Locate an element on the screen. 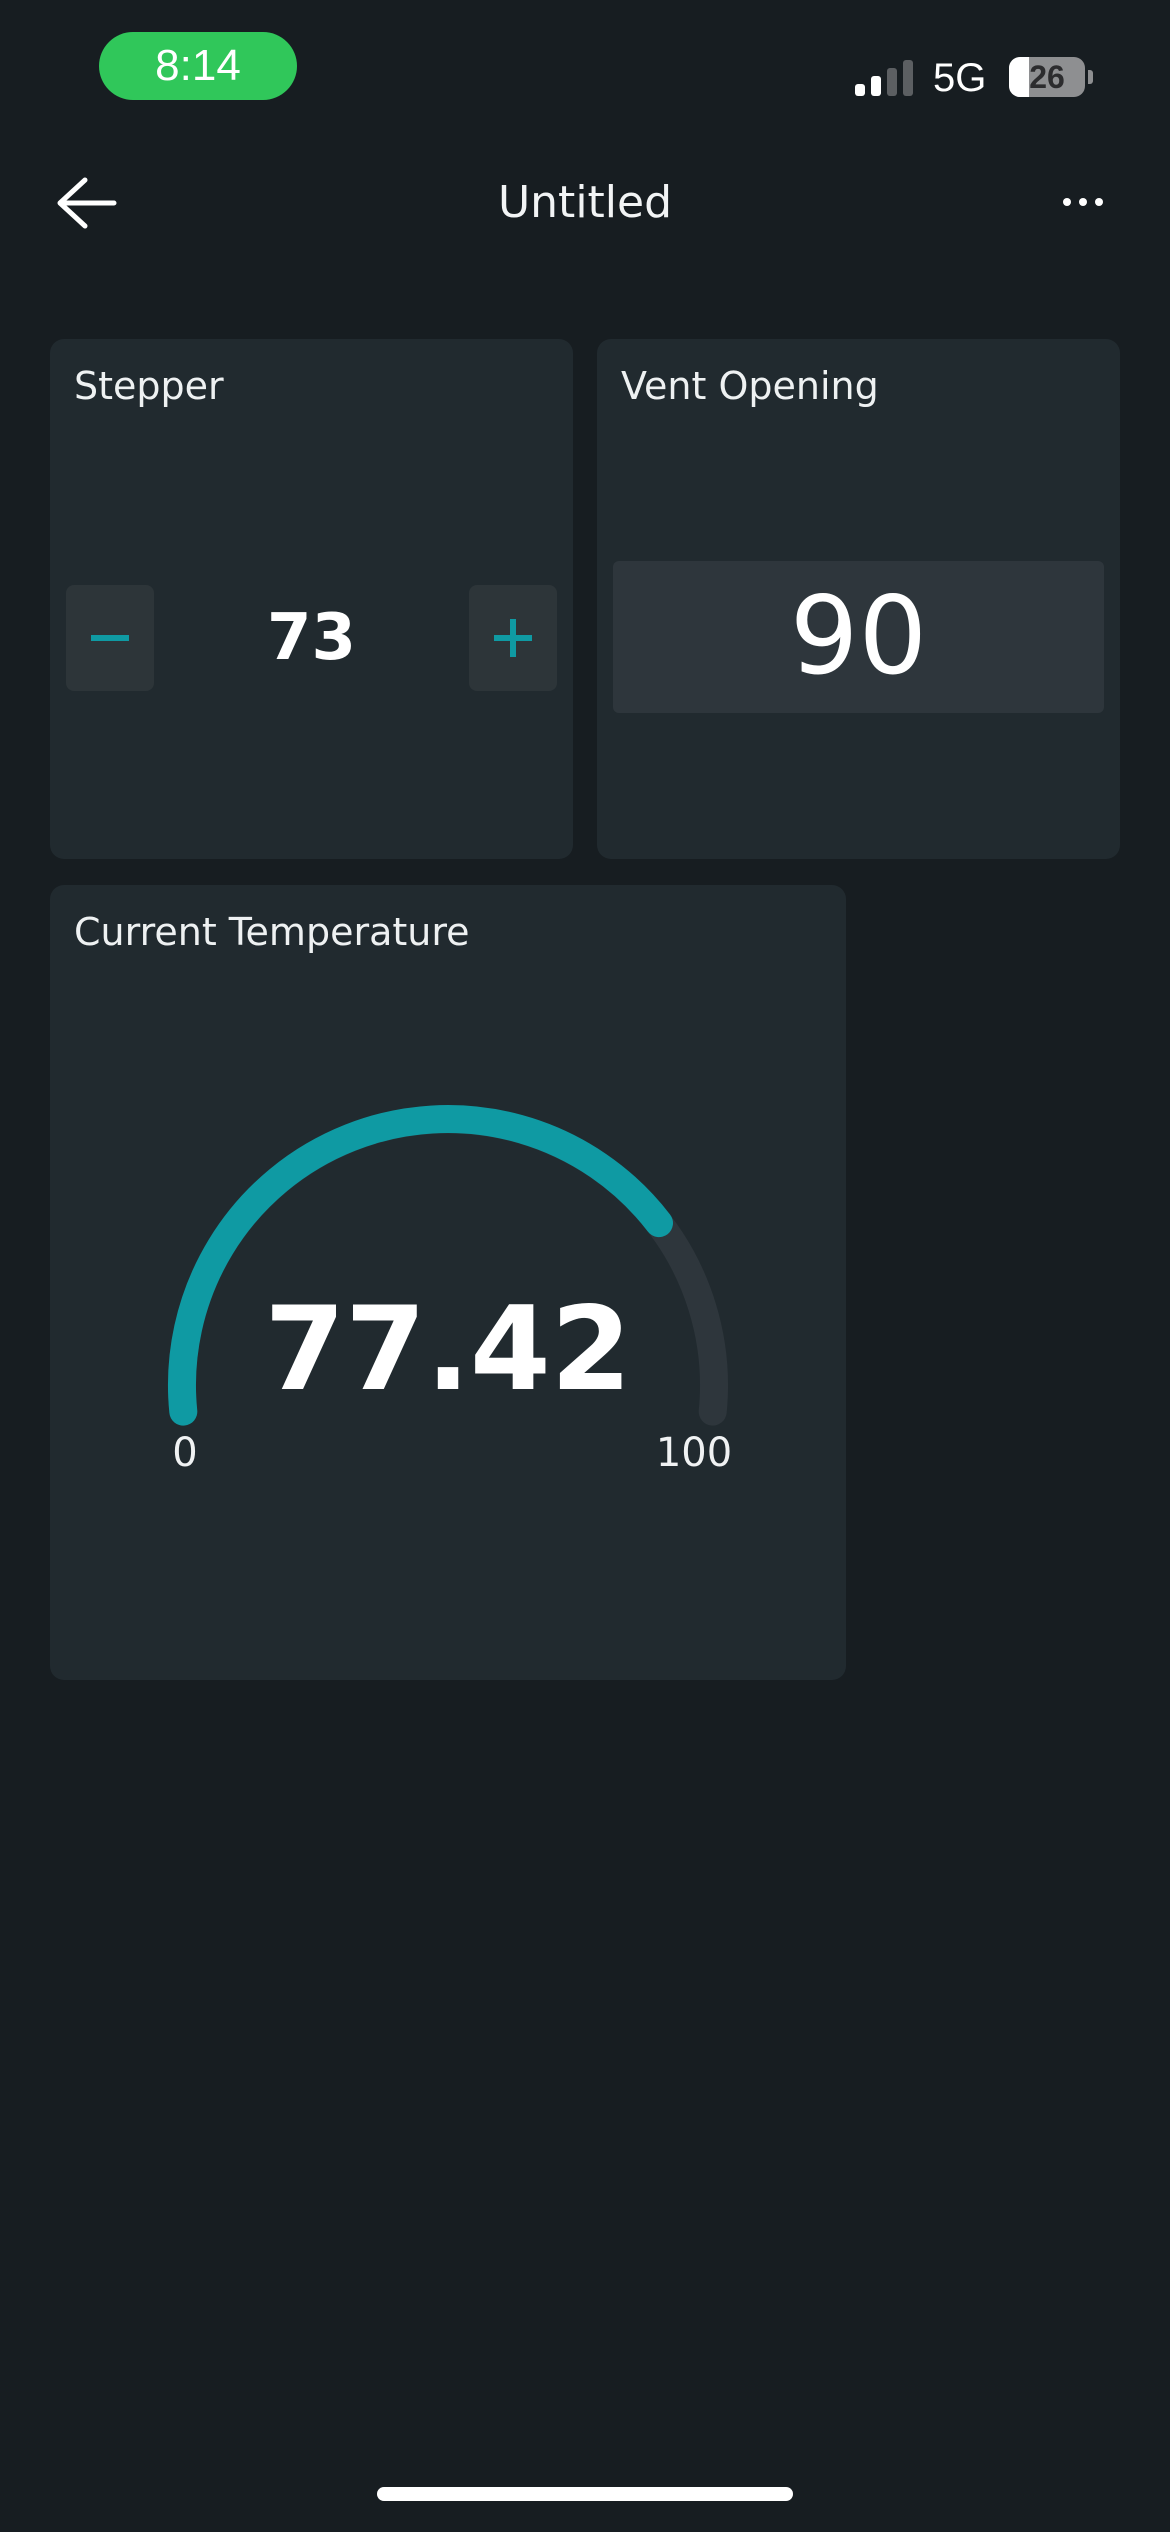 The image size is (1170, 2532). stepper-title: Stepper is located at coordinates (149, 386).